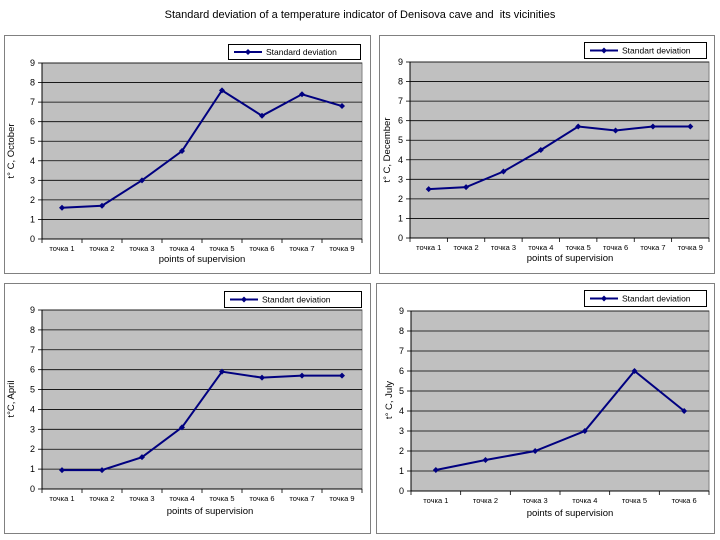  What do you see at coordinates (389, 400) in the screenshot?
I see `y-axis-label: t° C, July` at bounding box center [389, 400].